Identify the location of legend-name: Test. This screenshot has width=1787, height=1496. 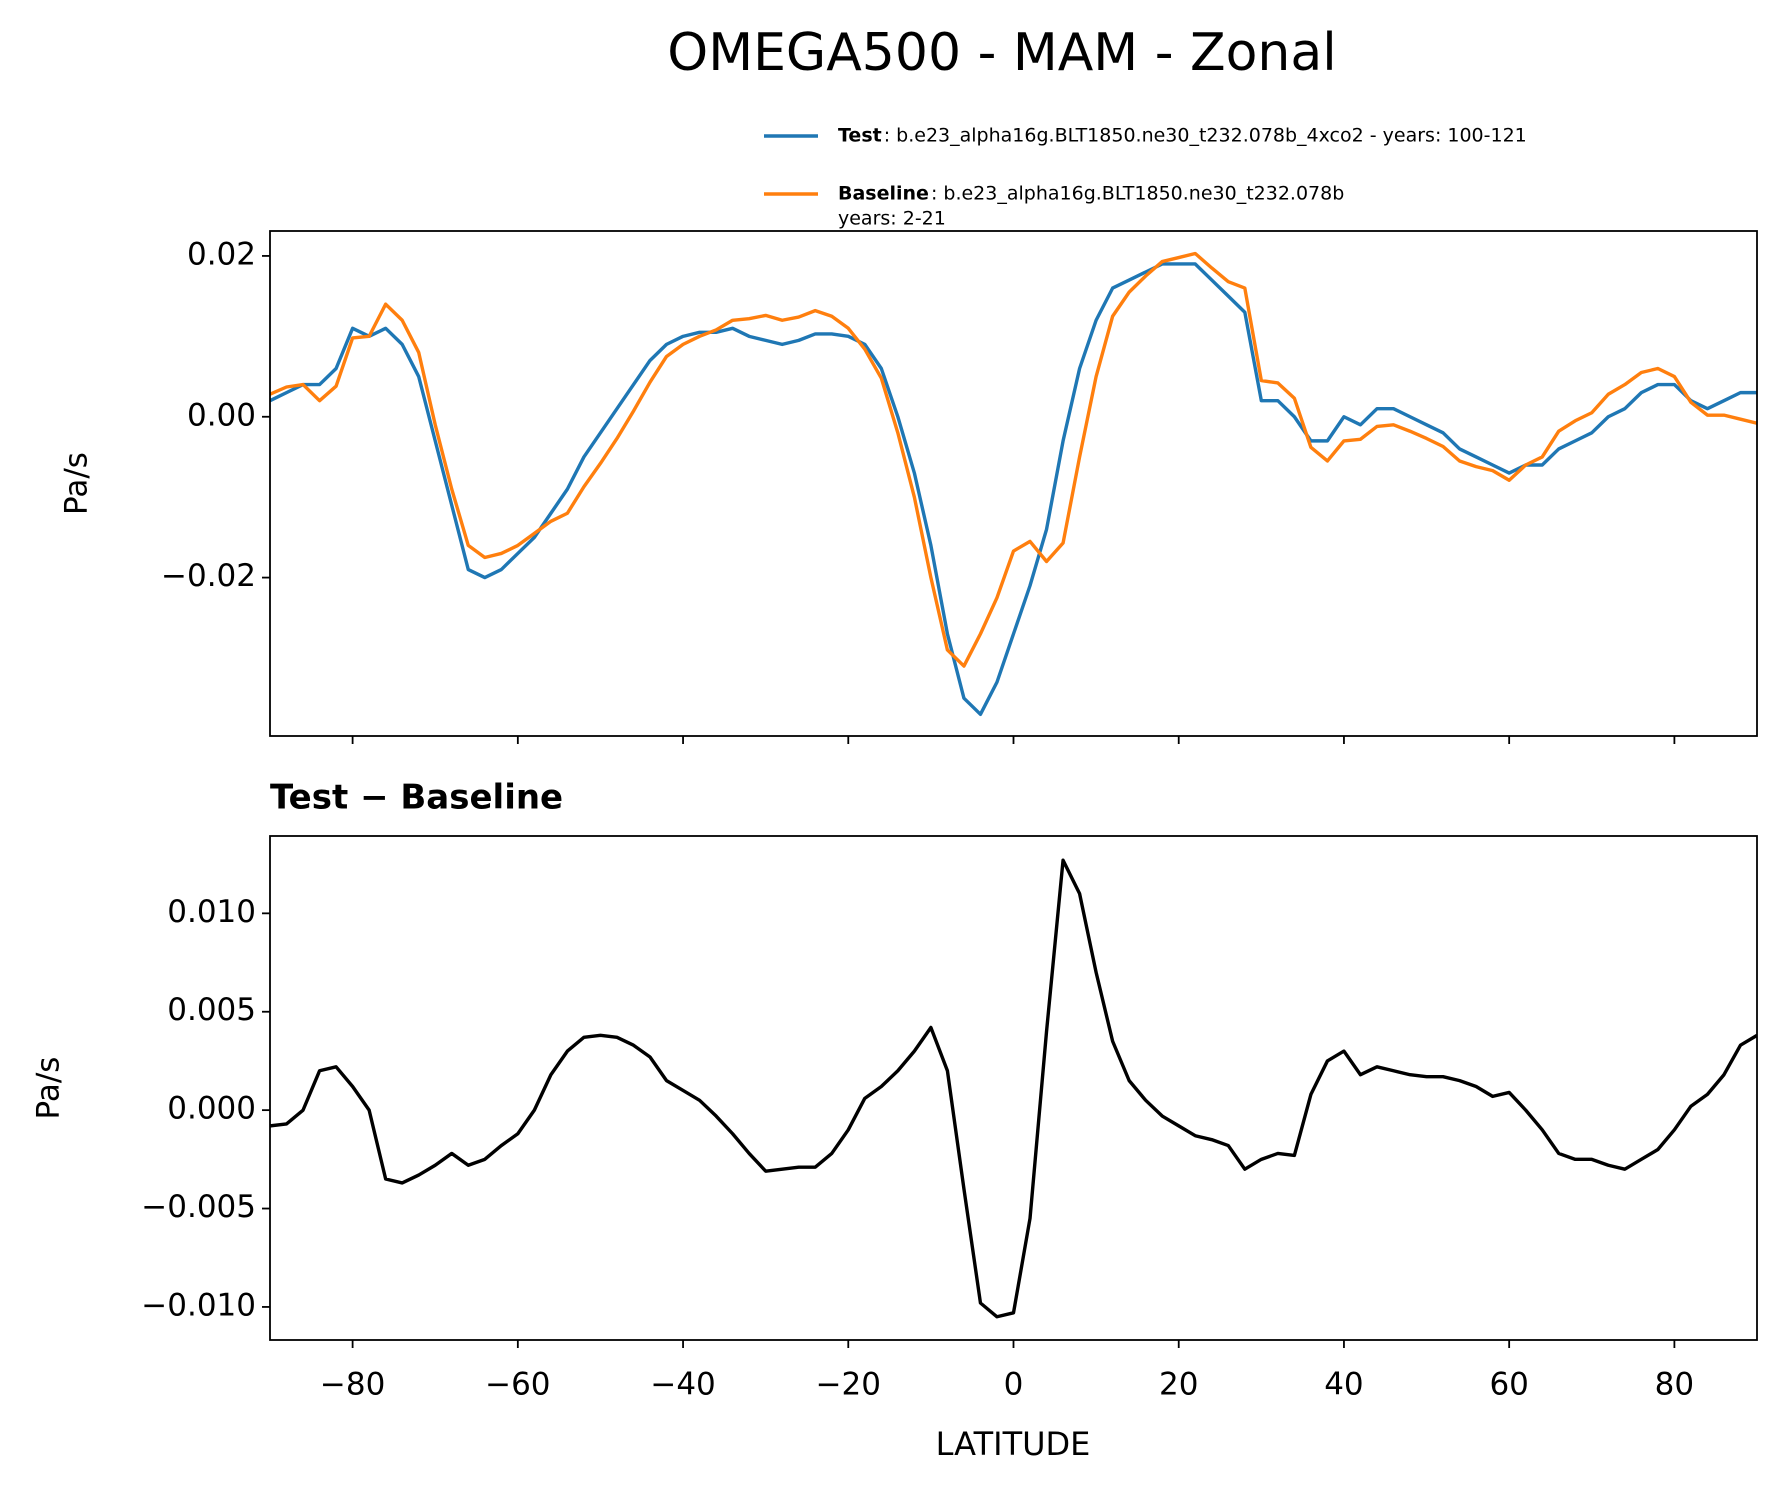
(860, 136).